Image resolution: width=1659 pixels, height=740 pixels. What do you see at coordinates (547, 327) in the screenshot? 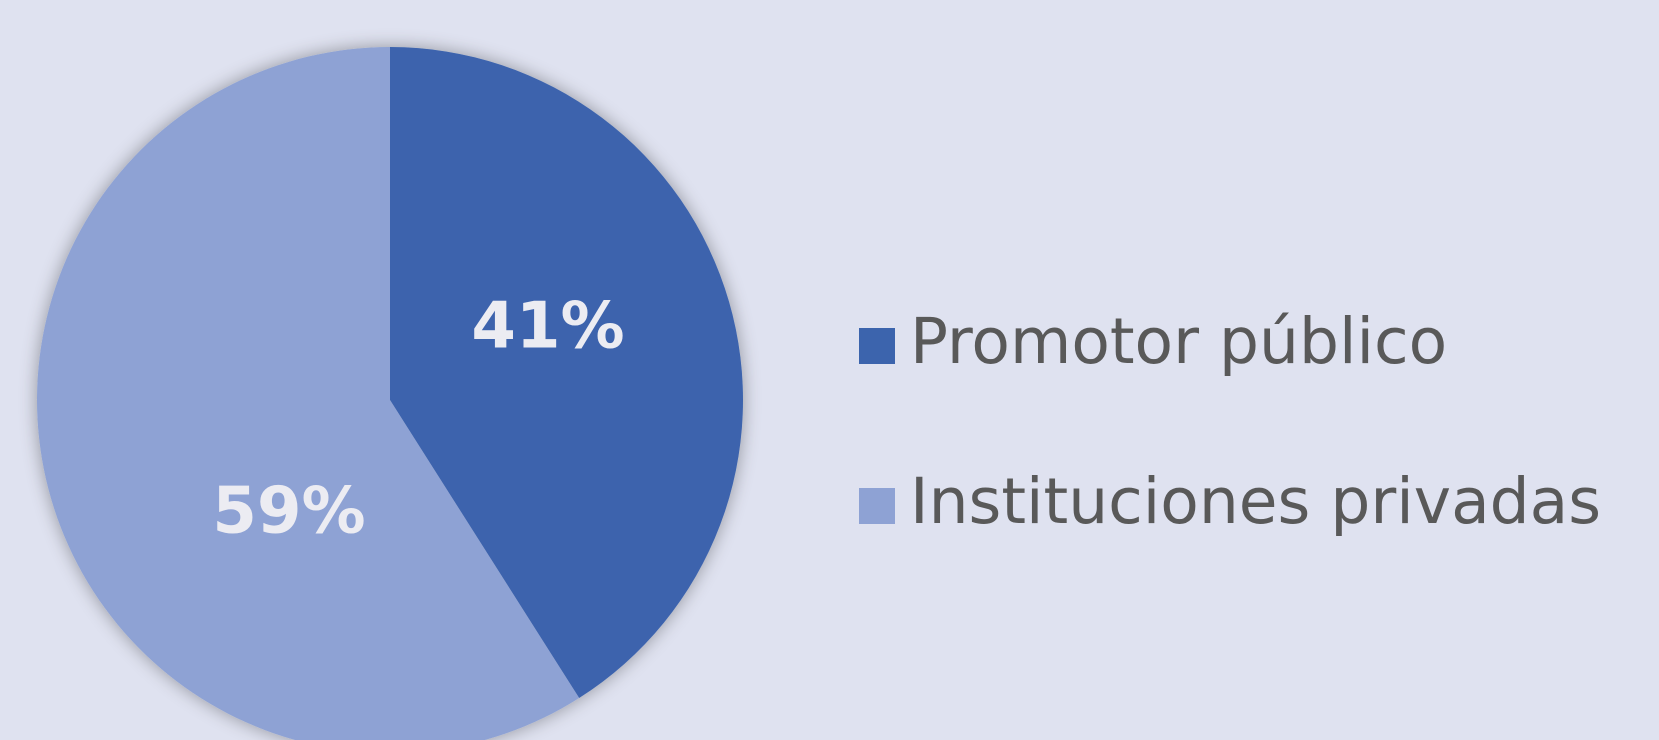
I see `data-label: 41%` at bounding box center [547, 327].